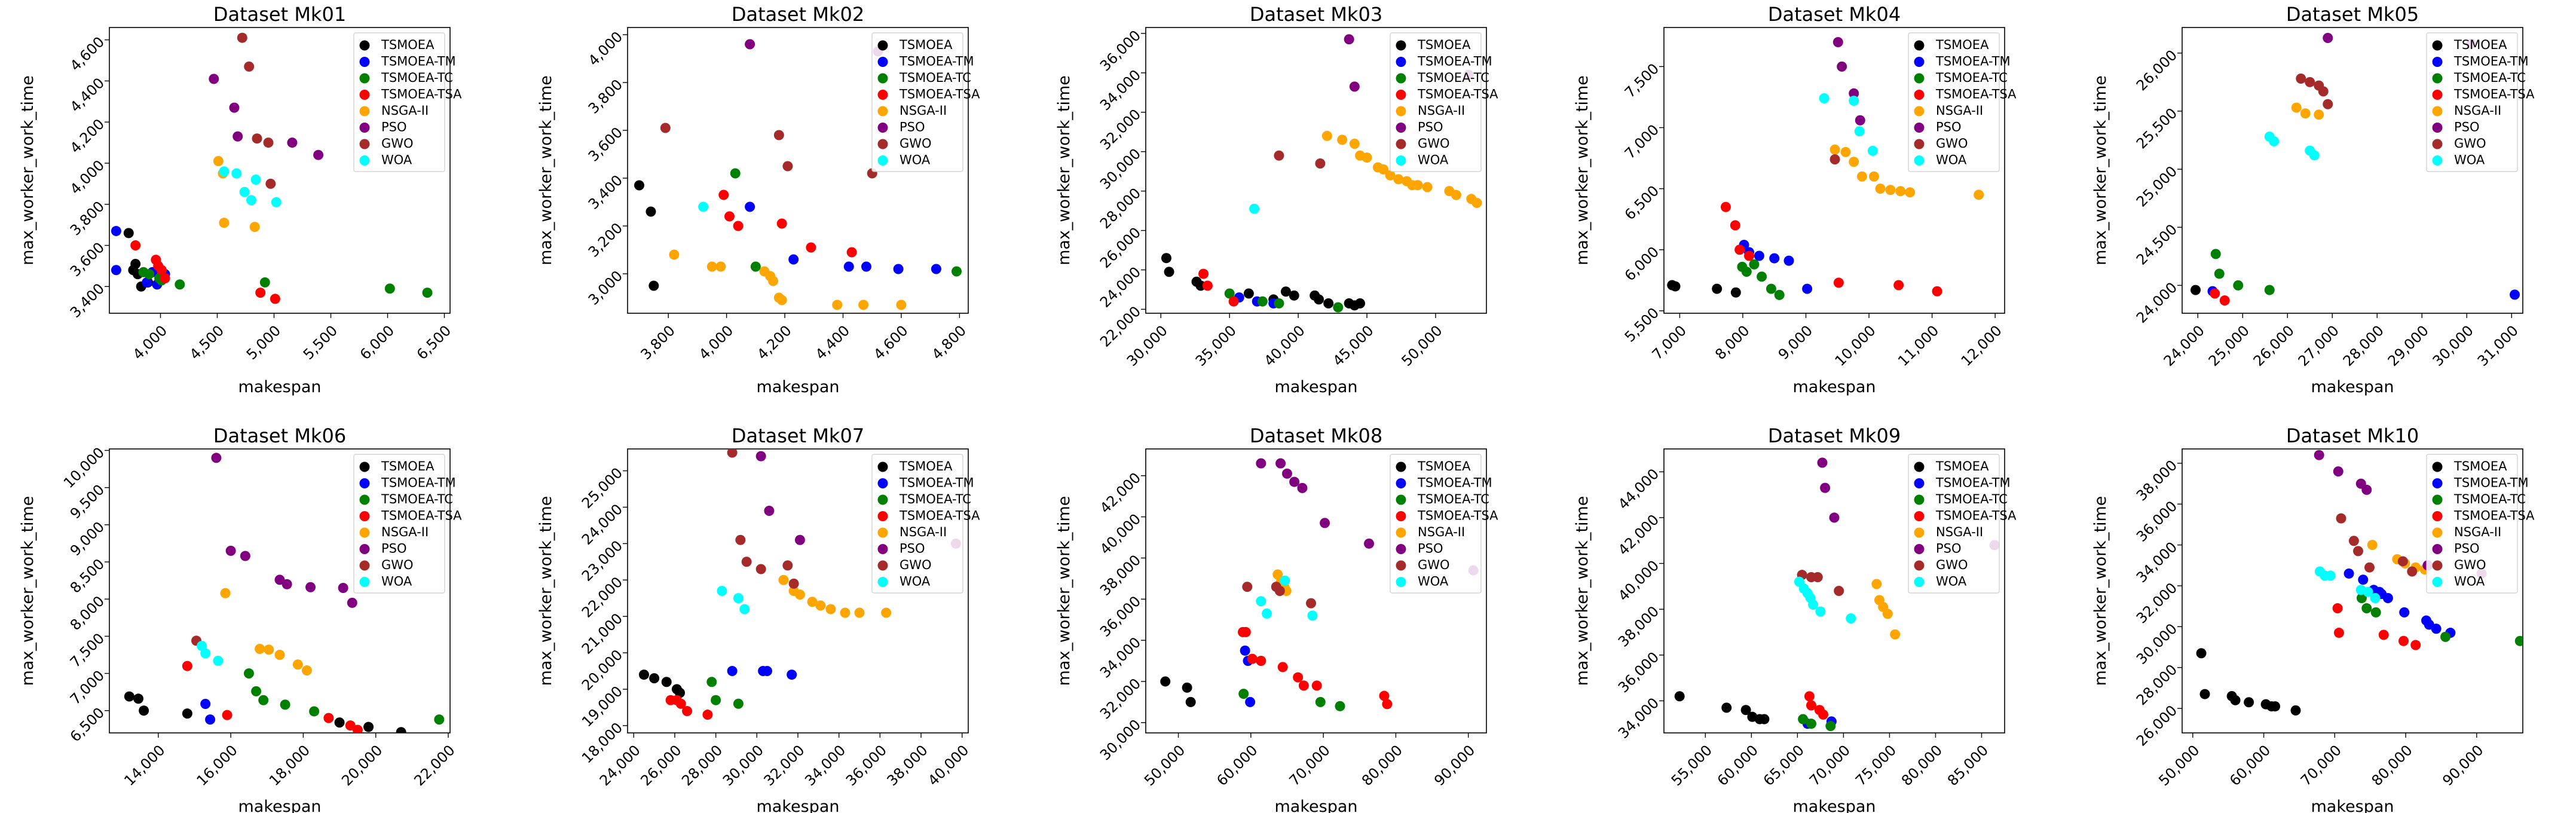 The image size is (2576, 813). Describe the element at coordinates (418, 483) in the screenshot. I see `legend-label: TSMOEA-TM` at that location.